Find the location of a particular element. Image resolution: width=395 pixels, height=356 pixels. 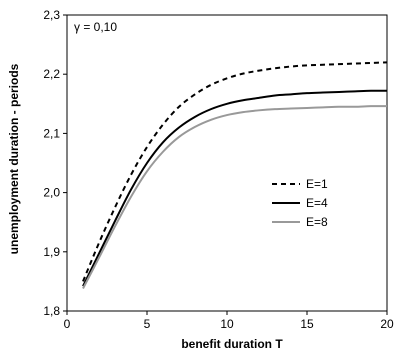

gamma-annotation: γ = 0,10 is located at coordinates (95, 27).